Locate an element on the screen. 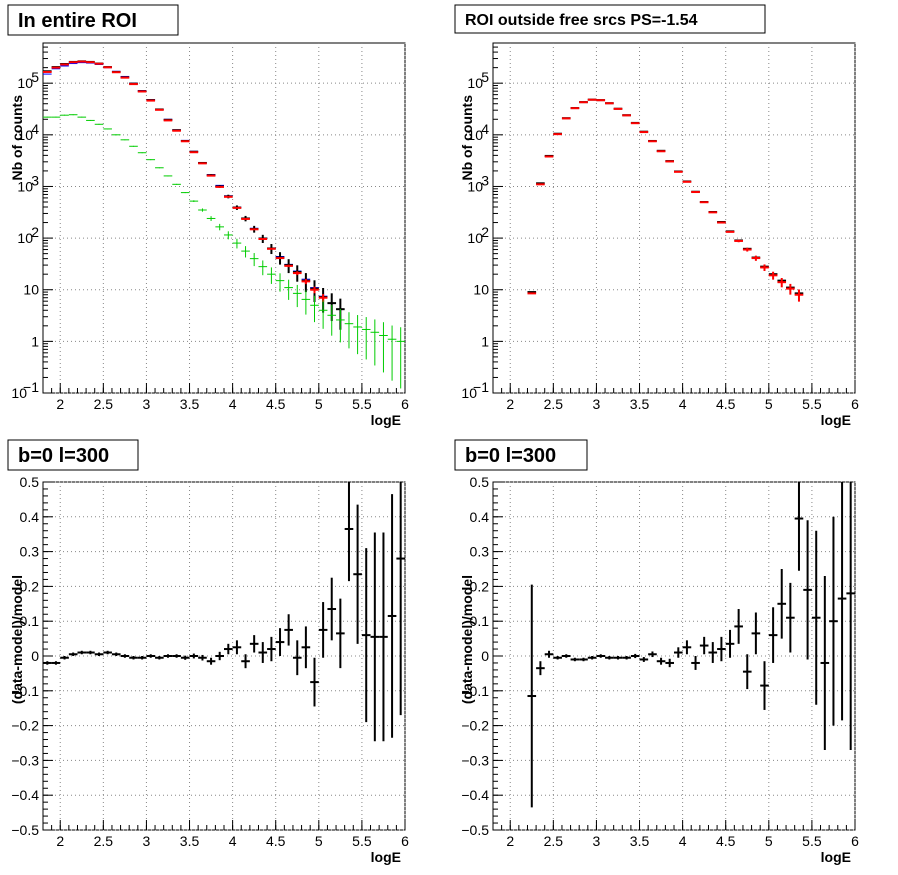  chart-title: ROI outside free srcs PS=-1.54 is located at coordinates (581, 20).